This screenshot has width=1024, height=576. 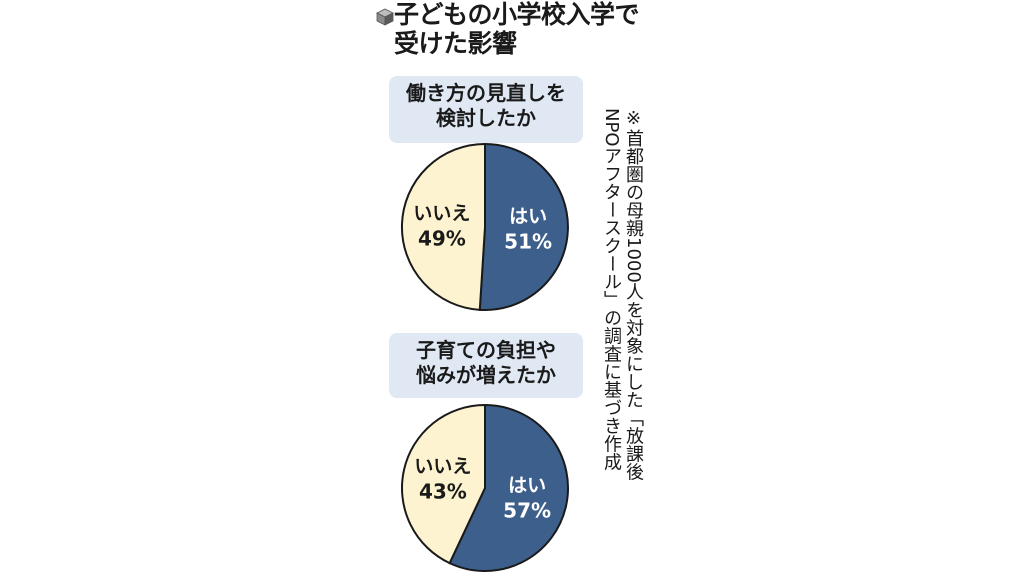 I want to click on page-title: 子どもの小学校入学で 受けた影響, so click(x=517, y=29).